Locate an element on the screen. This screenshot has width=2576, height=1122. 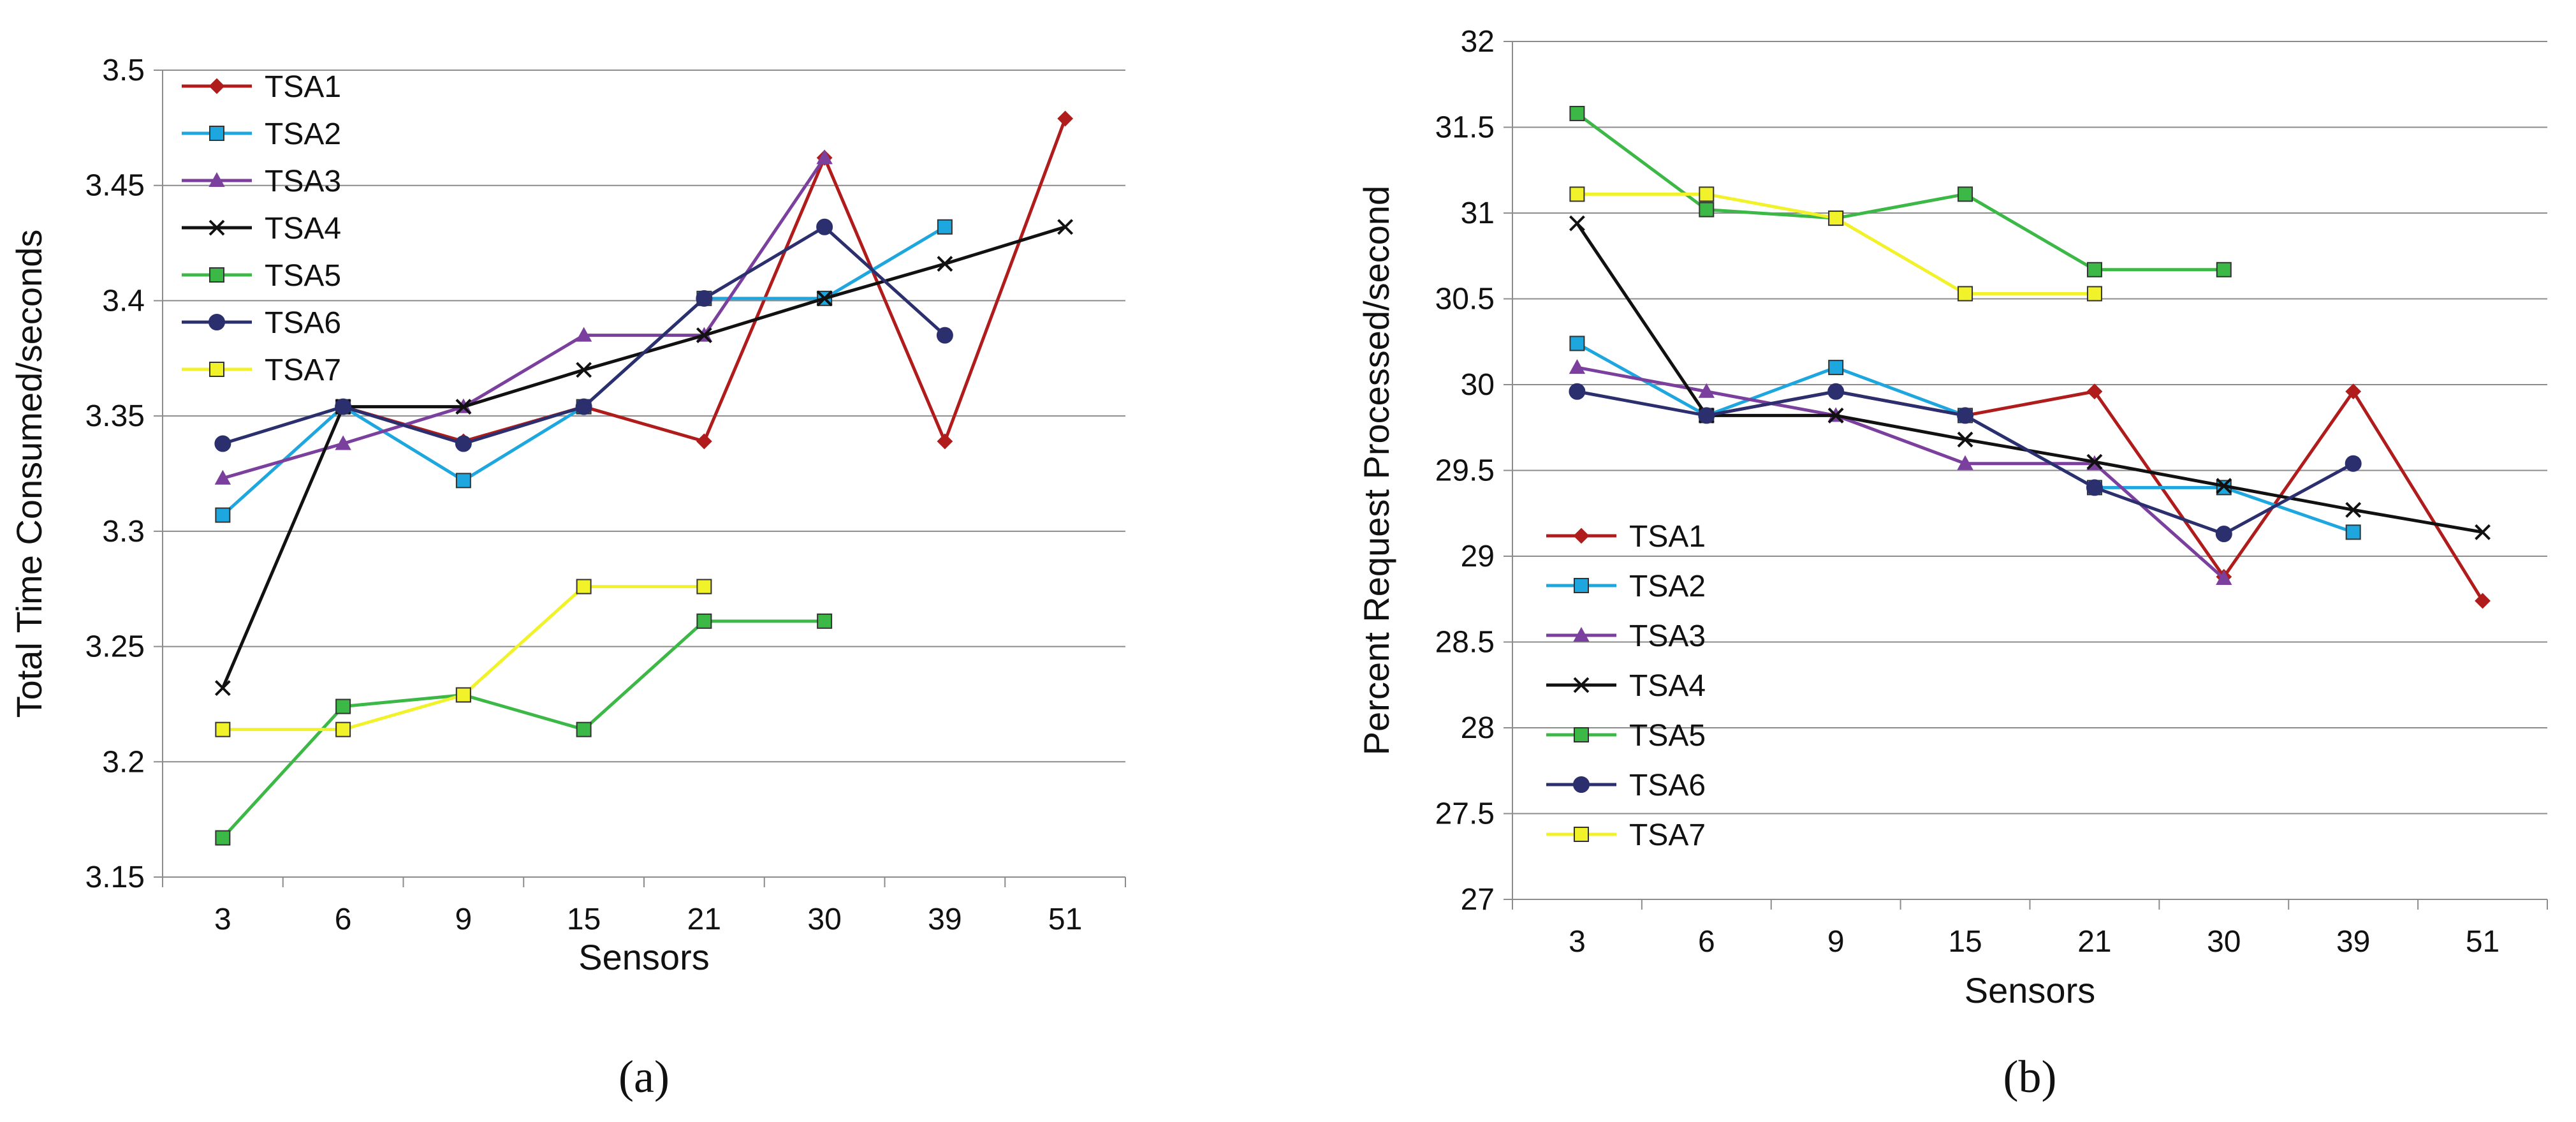
y-tick-label: 31.5 is located at coordinates (1465, 128).